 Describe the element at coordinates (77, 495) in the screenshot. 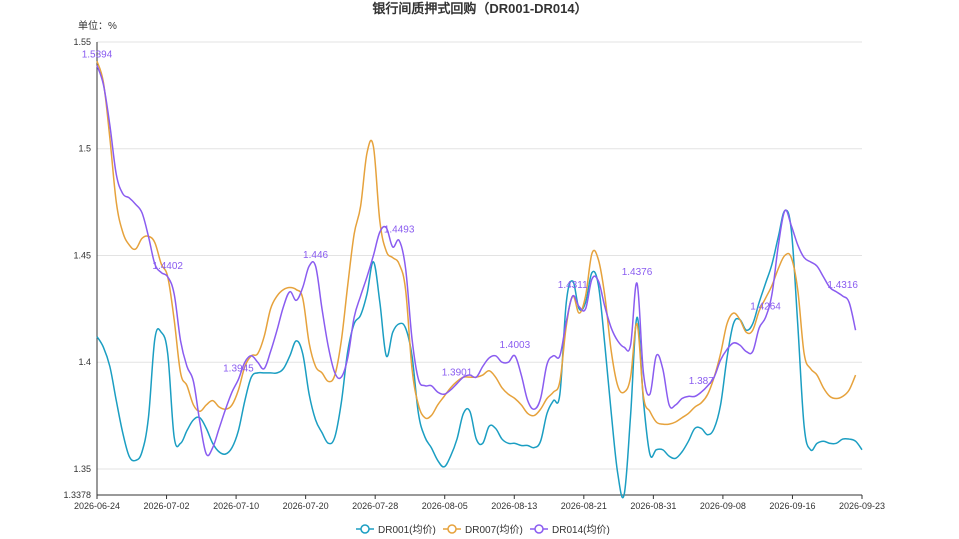

I see `y-tick-label: 1.3378` at that location.